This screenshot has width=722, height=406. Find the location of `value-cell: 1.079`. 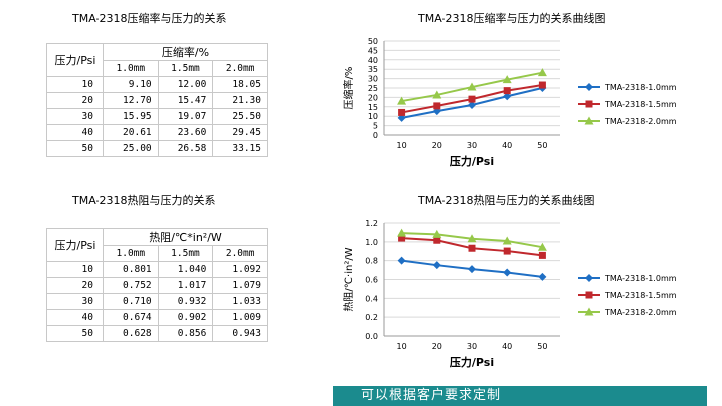

value-cell: 1.079 is located at coordinates (240, 285).